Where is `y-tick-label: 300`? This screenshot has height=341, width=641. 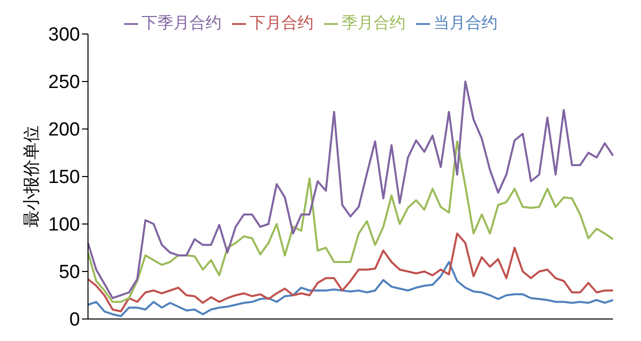 y-tick-label: 300 is located at coordinates (64, 35).